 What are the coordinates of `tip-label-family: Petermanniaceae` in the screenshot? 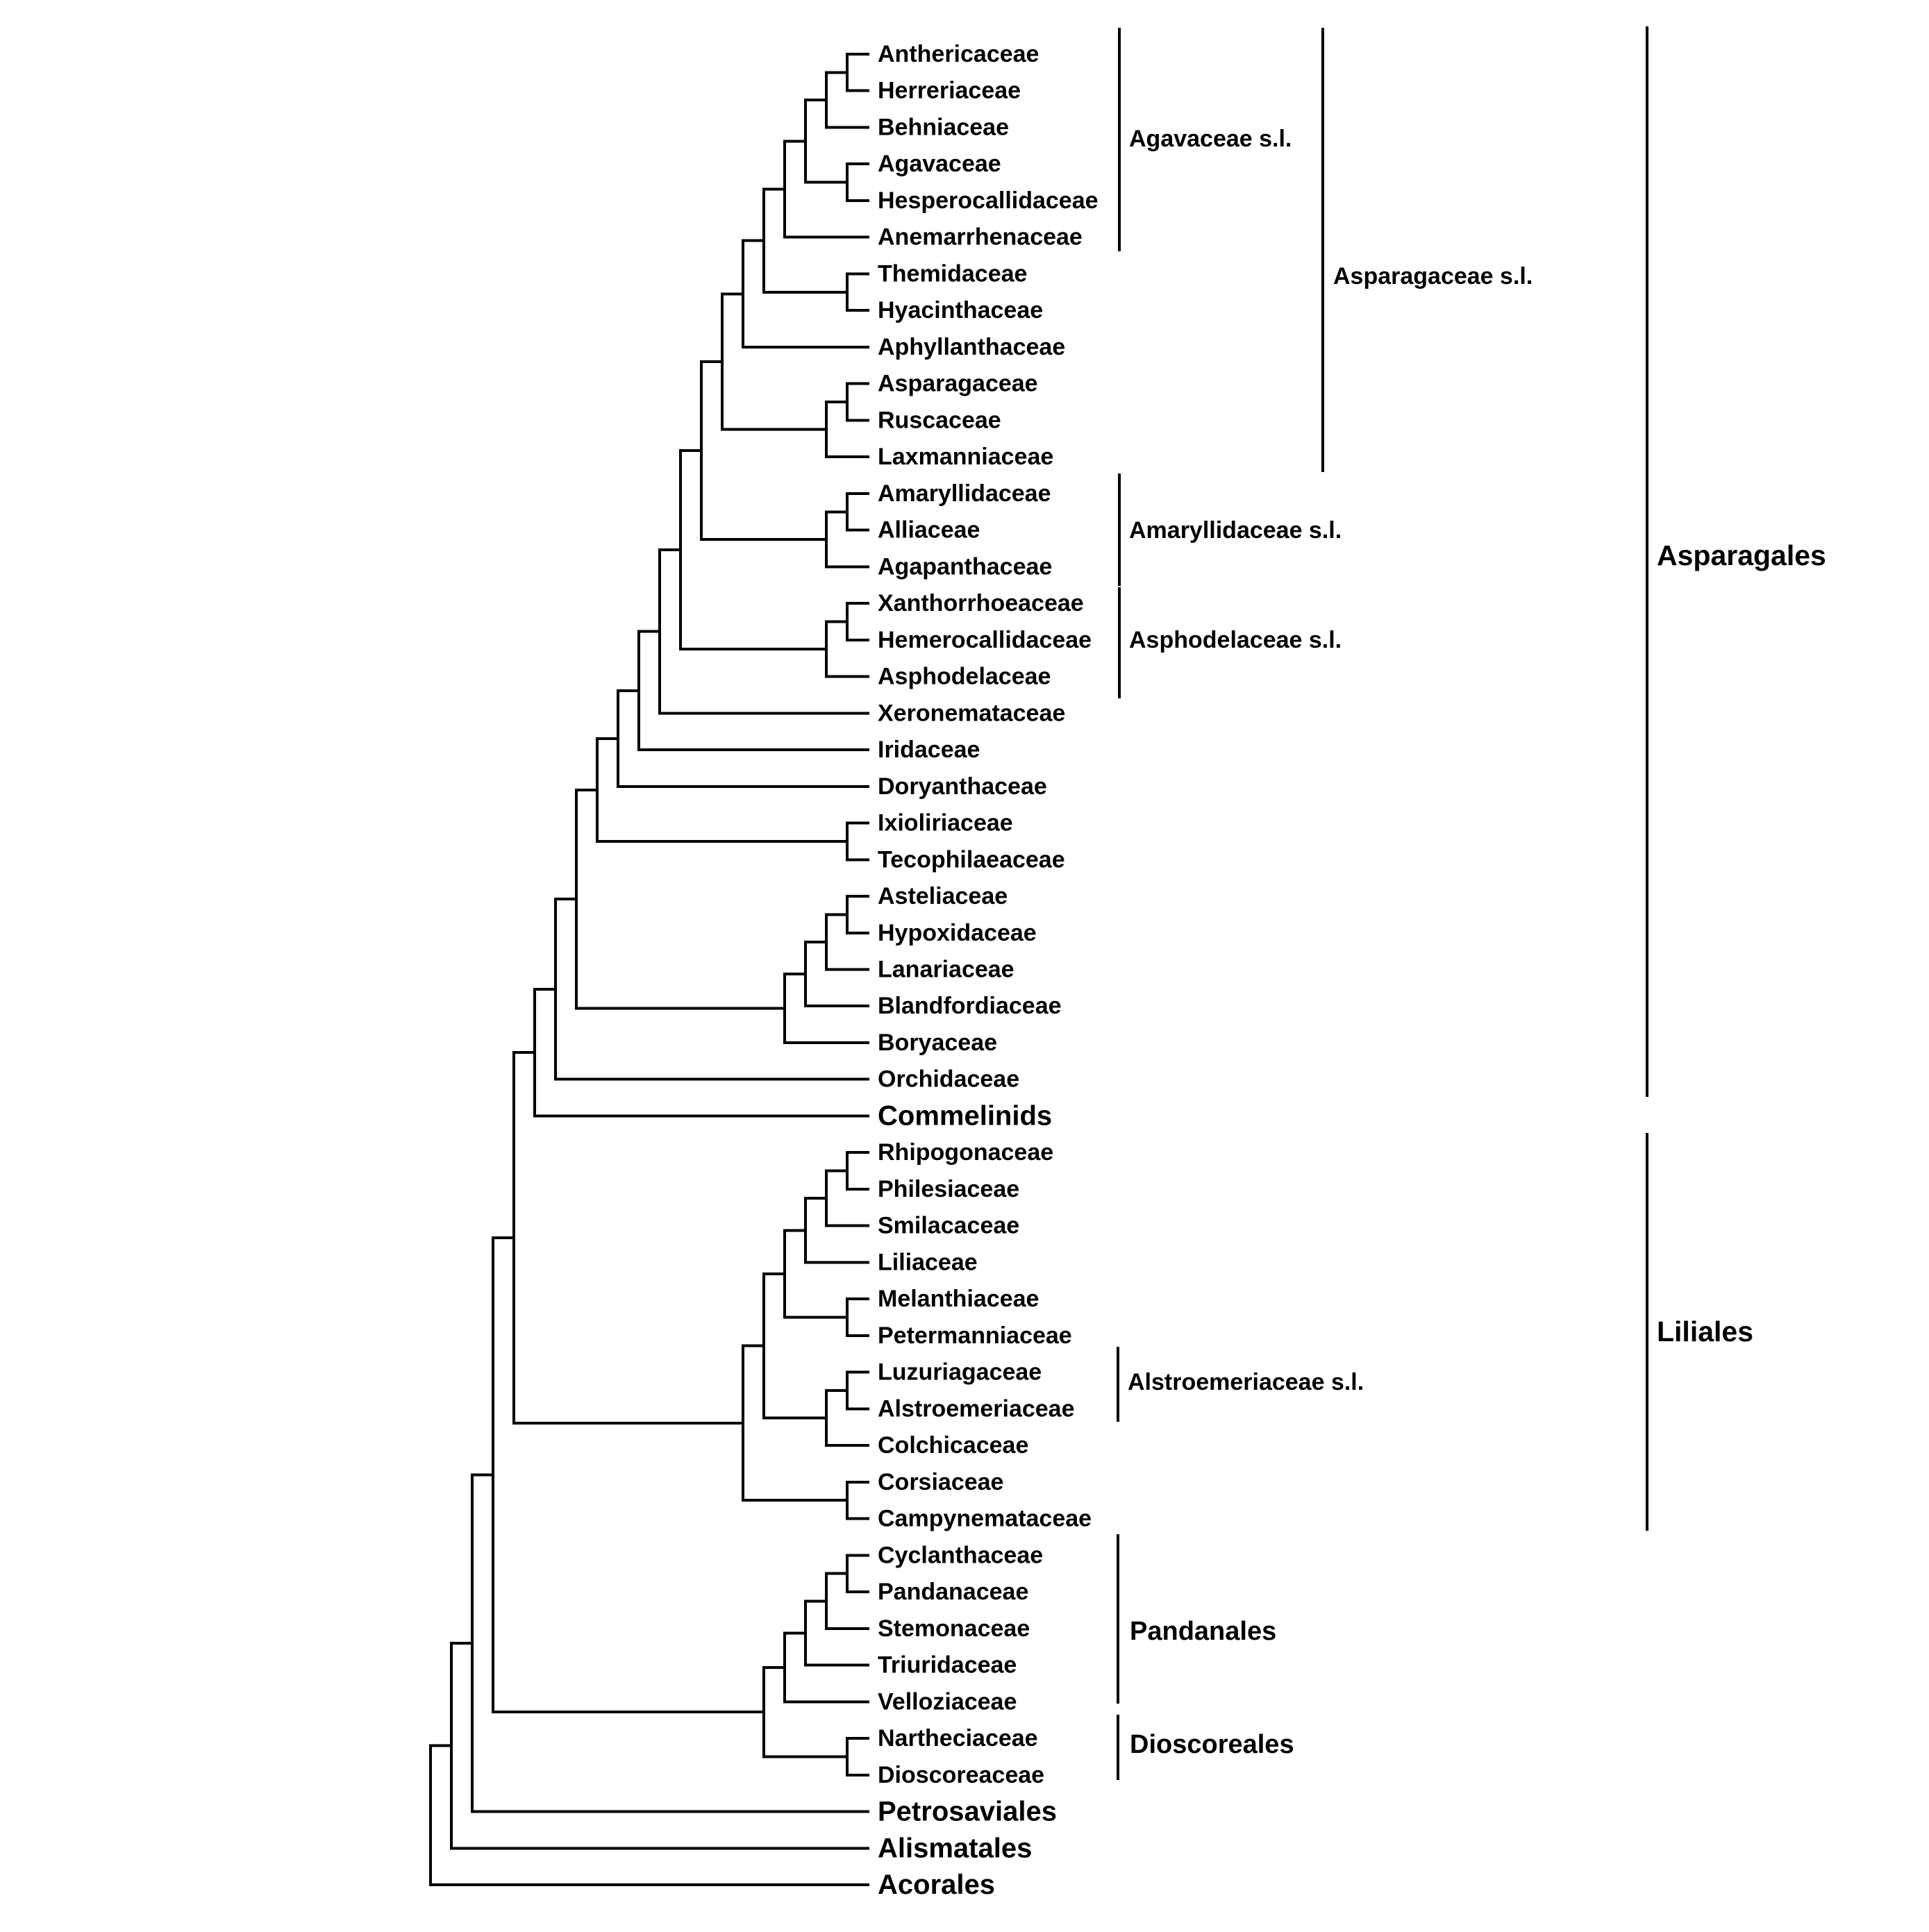 It's located at (975, 1335).